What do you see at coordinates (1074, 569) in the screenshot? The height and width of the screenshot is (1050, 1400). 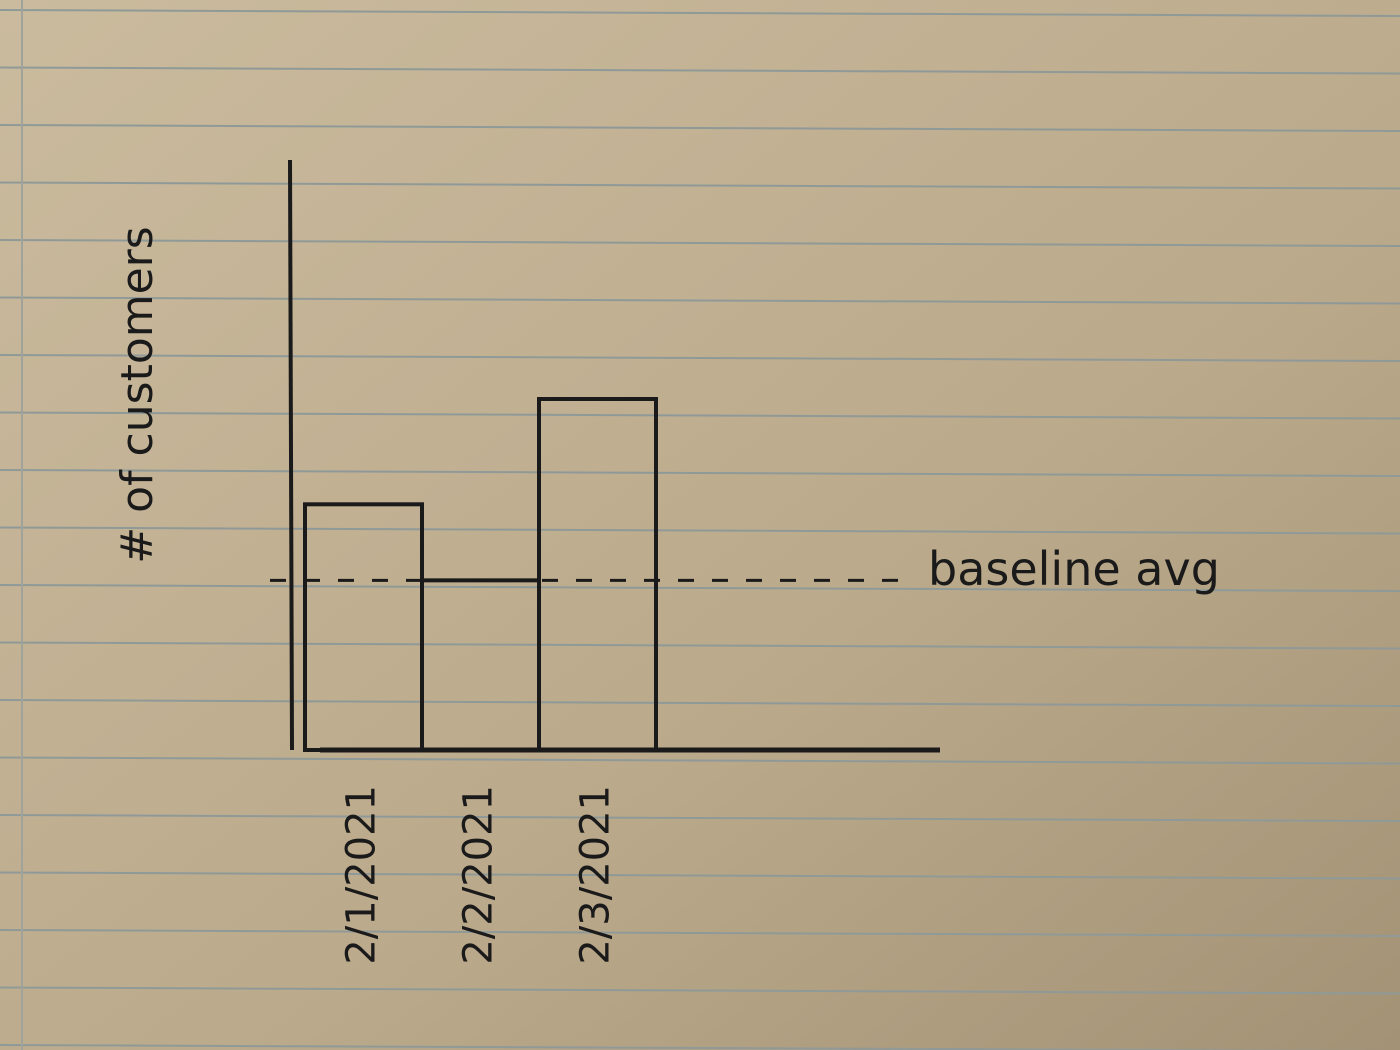 I see `reference-label: baseline avg` at bounding box center [1074, 569].